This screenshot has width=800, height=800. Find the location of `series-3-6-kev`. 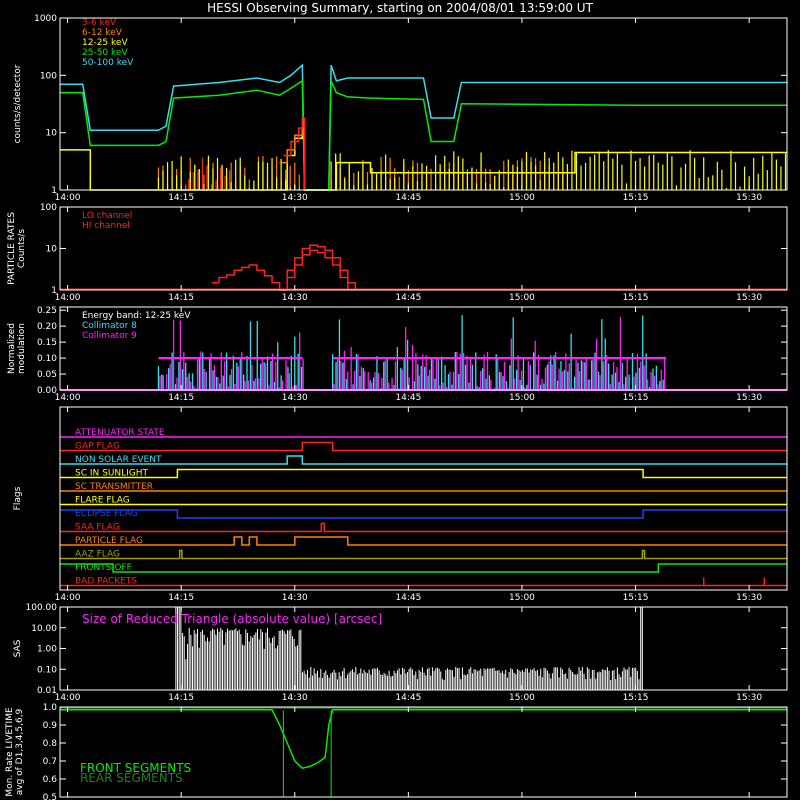

series-3-6-kev is located at coordinates (294, 153).